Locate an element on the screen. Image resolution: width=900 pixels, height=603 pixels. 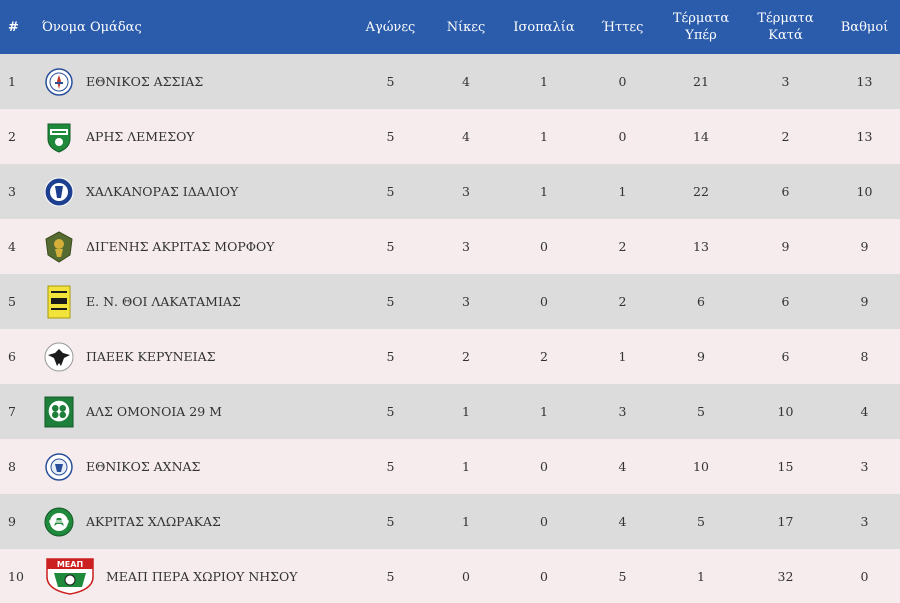
team-name: Ε. Ν. ΘΟΙ ΛΑΚΑΤΑΜΙΑΣ is located at coordinates (163, 301).